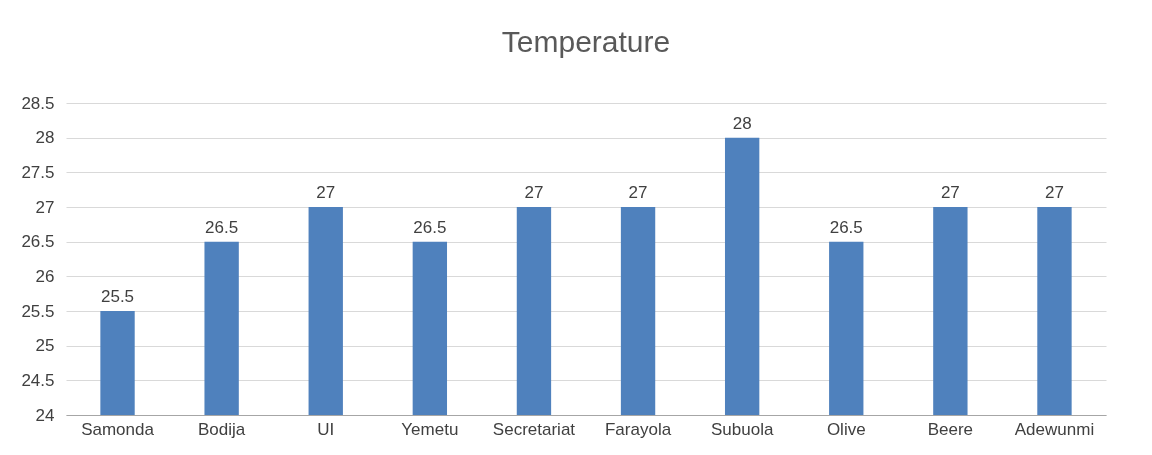 The image size is (1152, 455). I want to click on x-tick-label: Samonda, so click(118, 429).